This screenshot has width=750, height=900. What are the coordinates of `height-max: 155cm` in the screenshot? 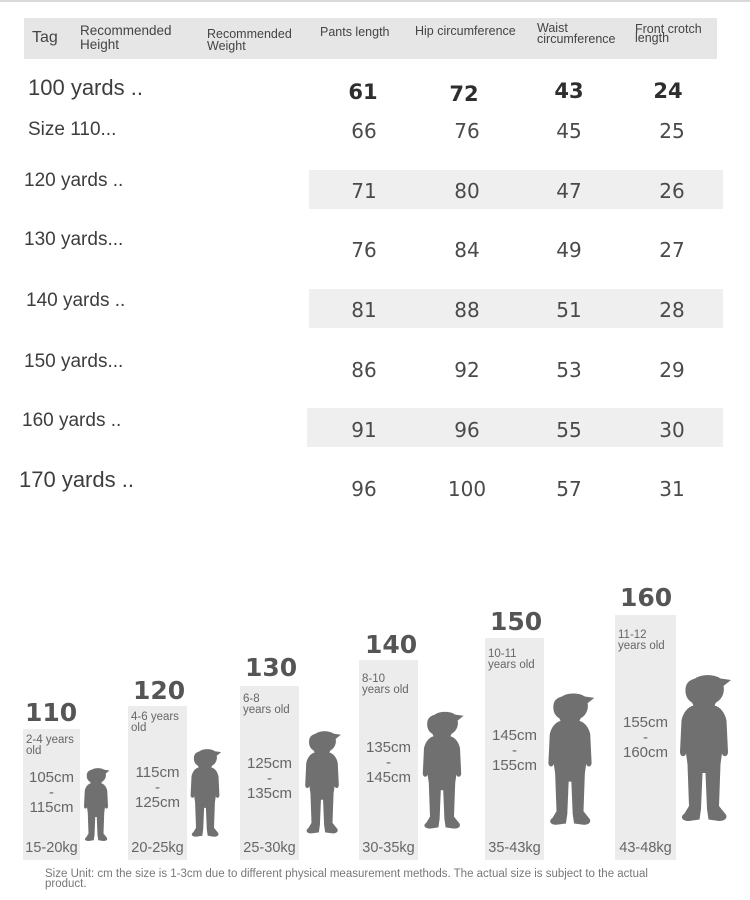 It's located at (514, 765).